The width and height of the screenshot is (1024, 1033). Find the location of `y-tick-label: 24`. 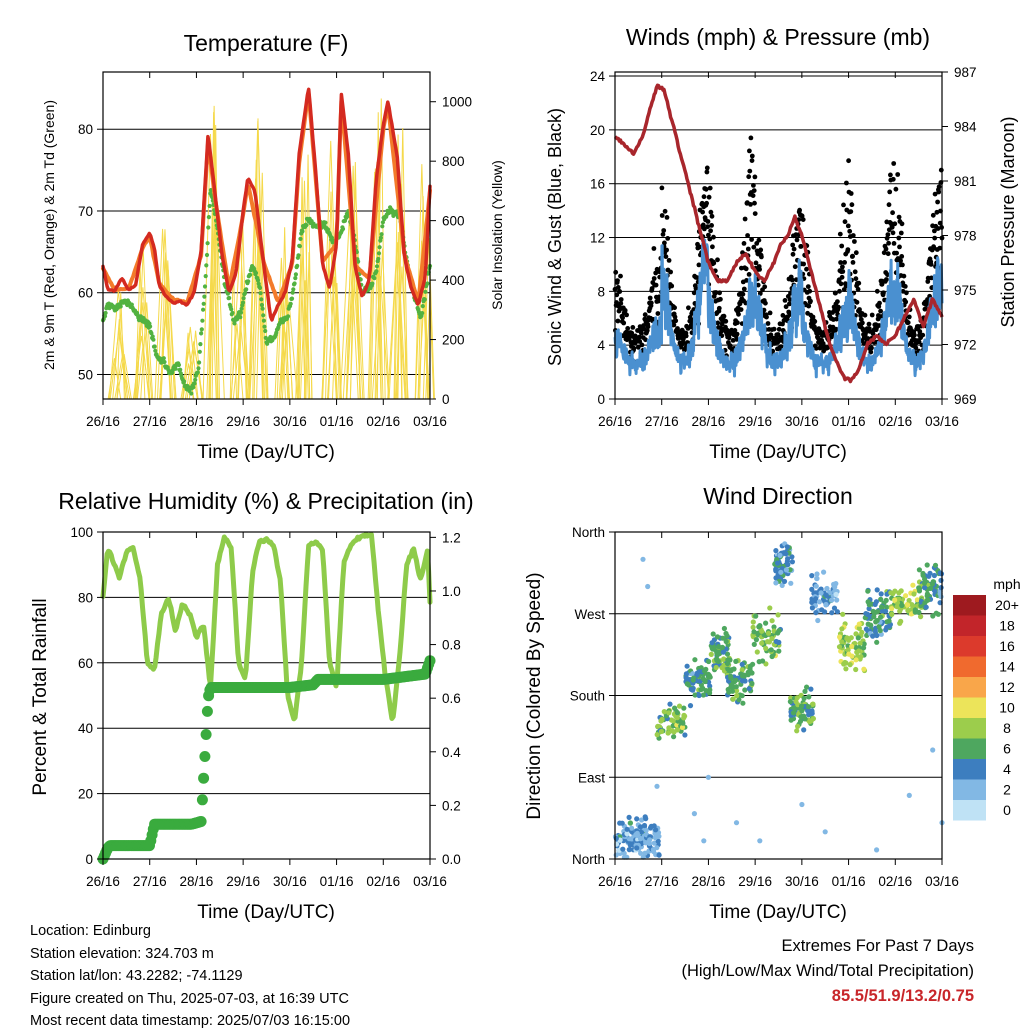

y-tick-label: 24 is located at coordinates (598, 76).